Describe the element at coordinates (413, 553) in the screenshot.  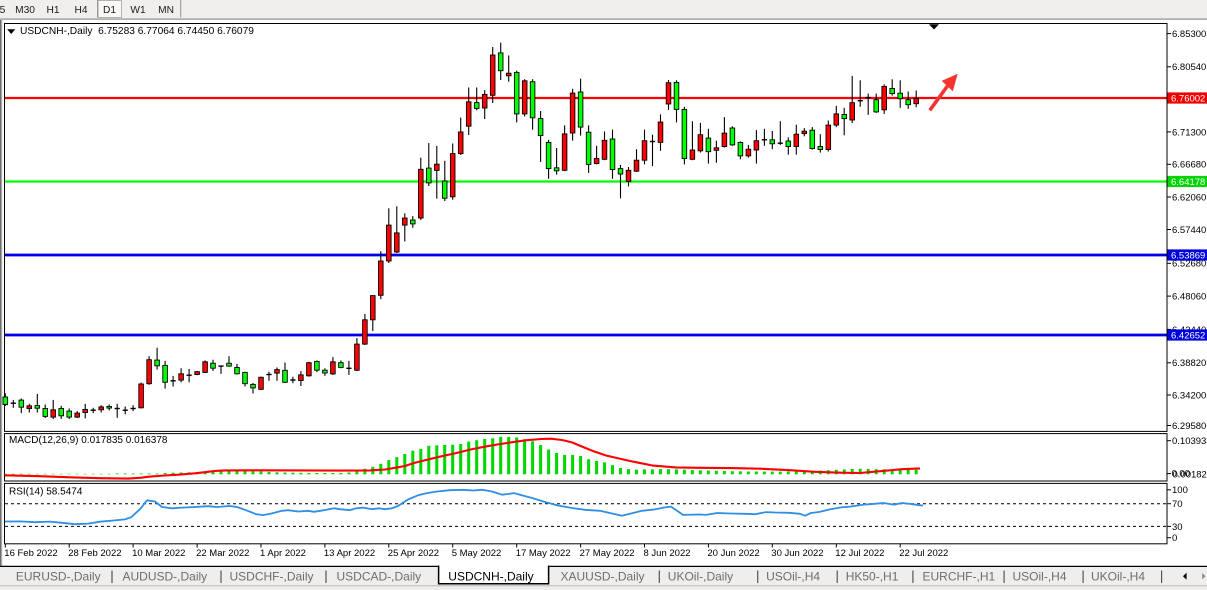
I see `svg-text: 25 Apr 2022` at that location.